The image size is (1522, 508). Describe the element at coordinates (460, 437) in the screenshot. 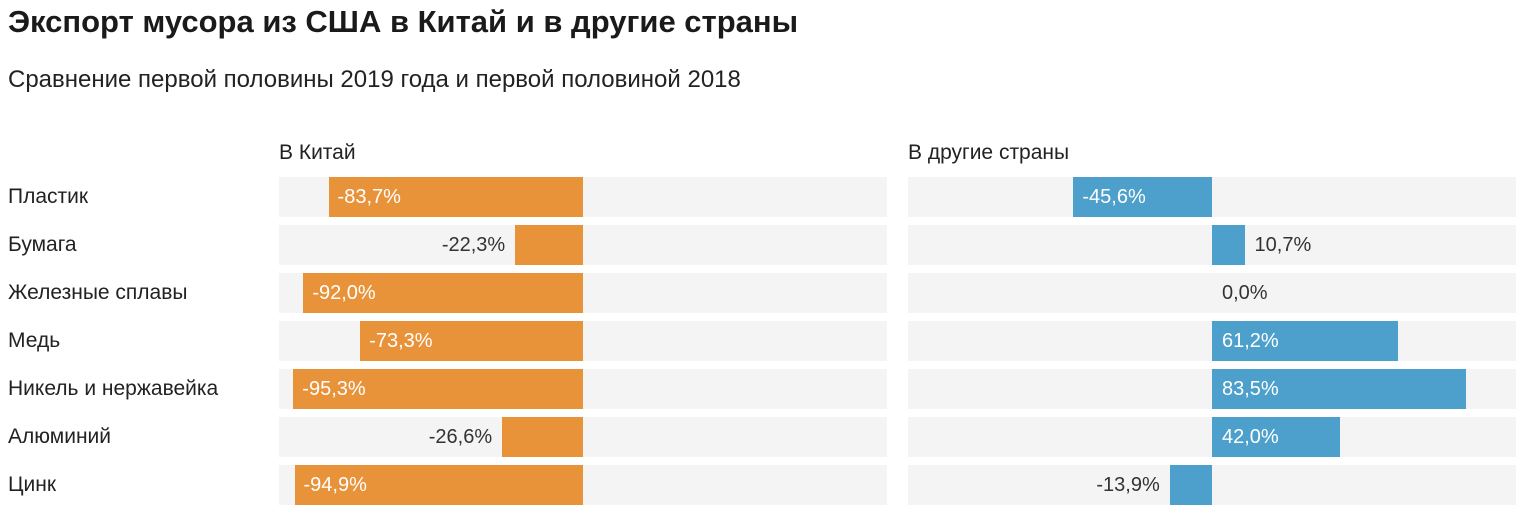

I see `data-label: -26,6%` at that location.